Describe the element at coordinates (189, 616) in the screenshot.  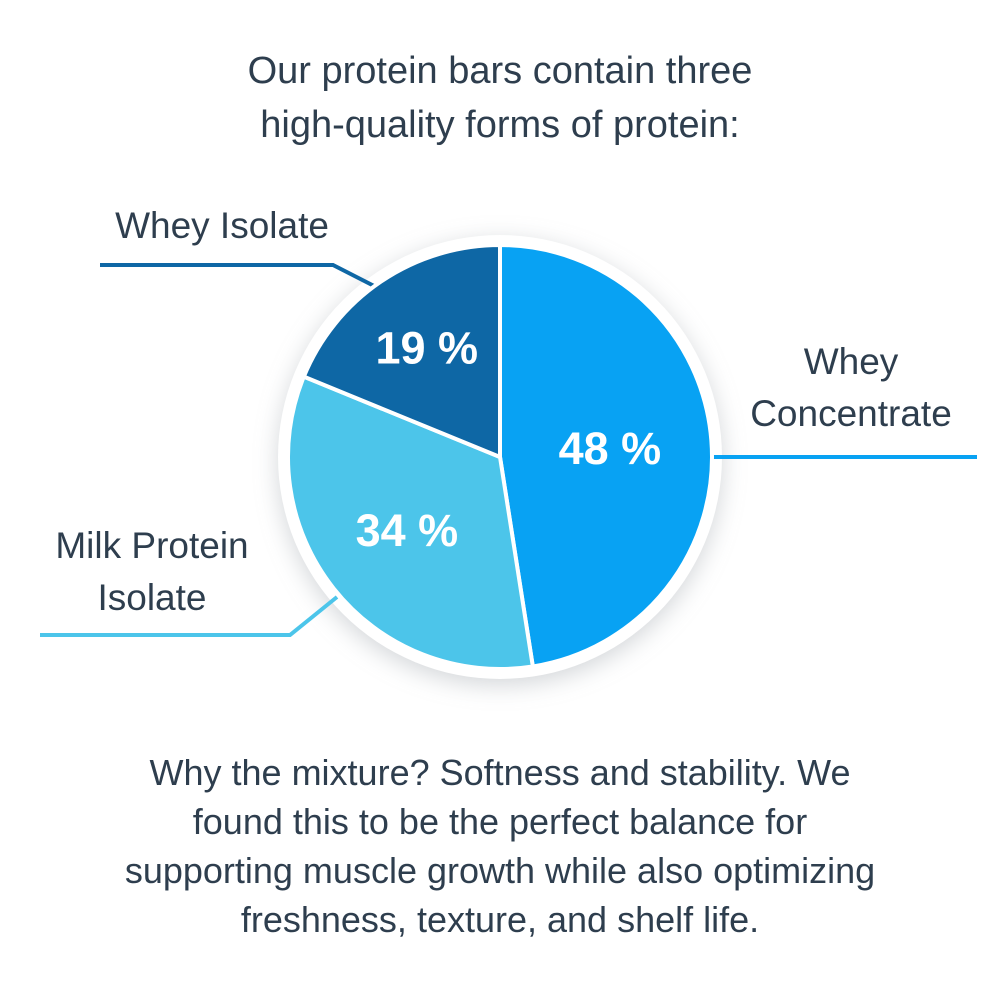
I see `leader-line-milk-protein-isolate` at that location.